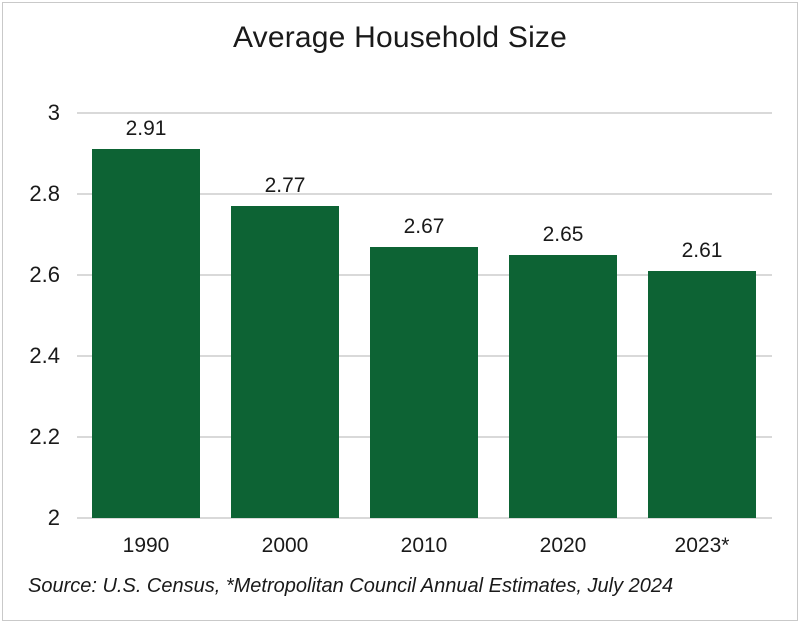 Image resolution: width=800 pixels, height=623 pixels. I want to click on y-tick-label: 2, so click(53, 517).